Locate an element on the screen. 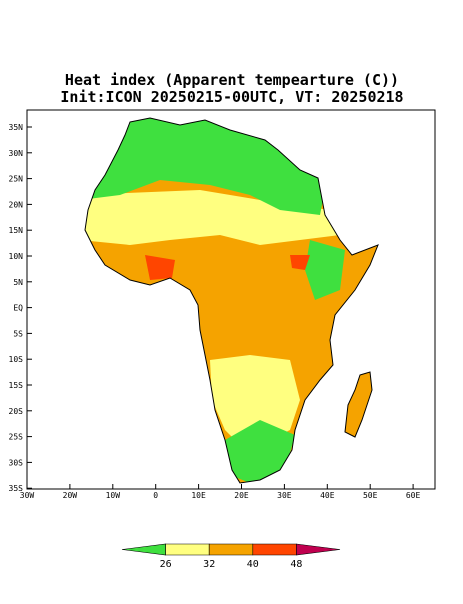 This screenshot has height=604, width=463. lon-label: 40E is located at coordinates (327, 495).